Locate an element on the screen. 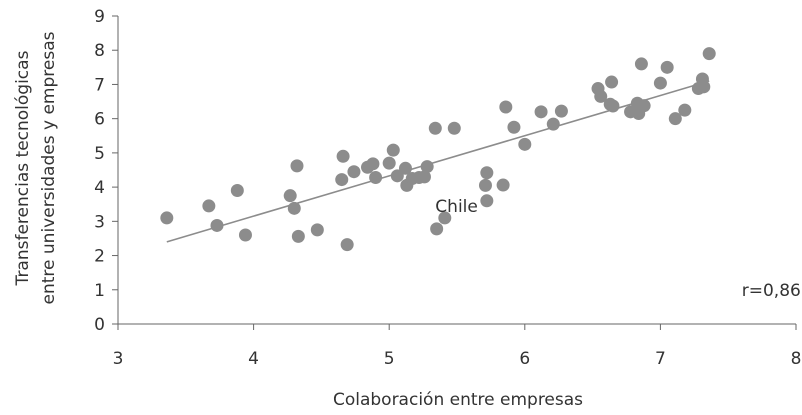 The height and width of the screenshot is (415, 802). x-tick-label: 8 is located at coordinates (796, 359).